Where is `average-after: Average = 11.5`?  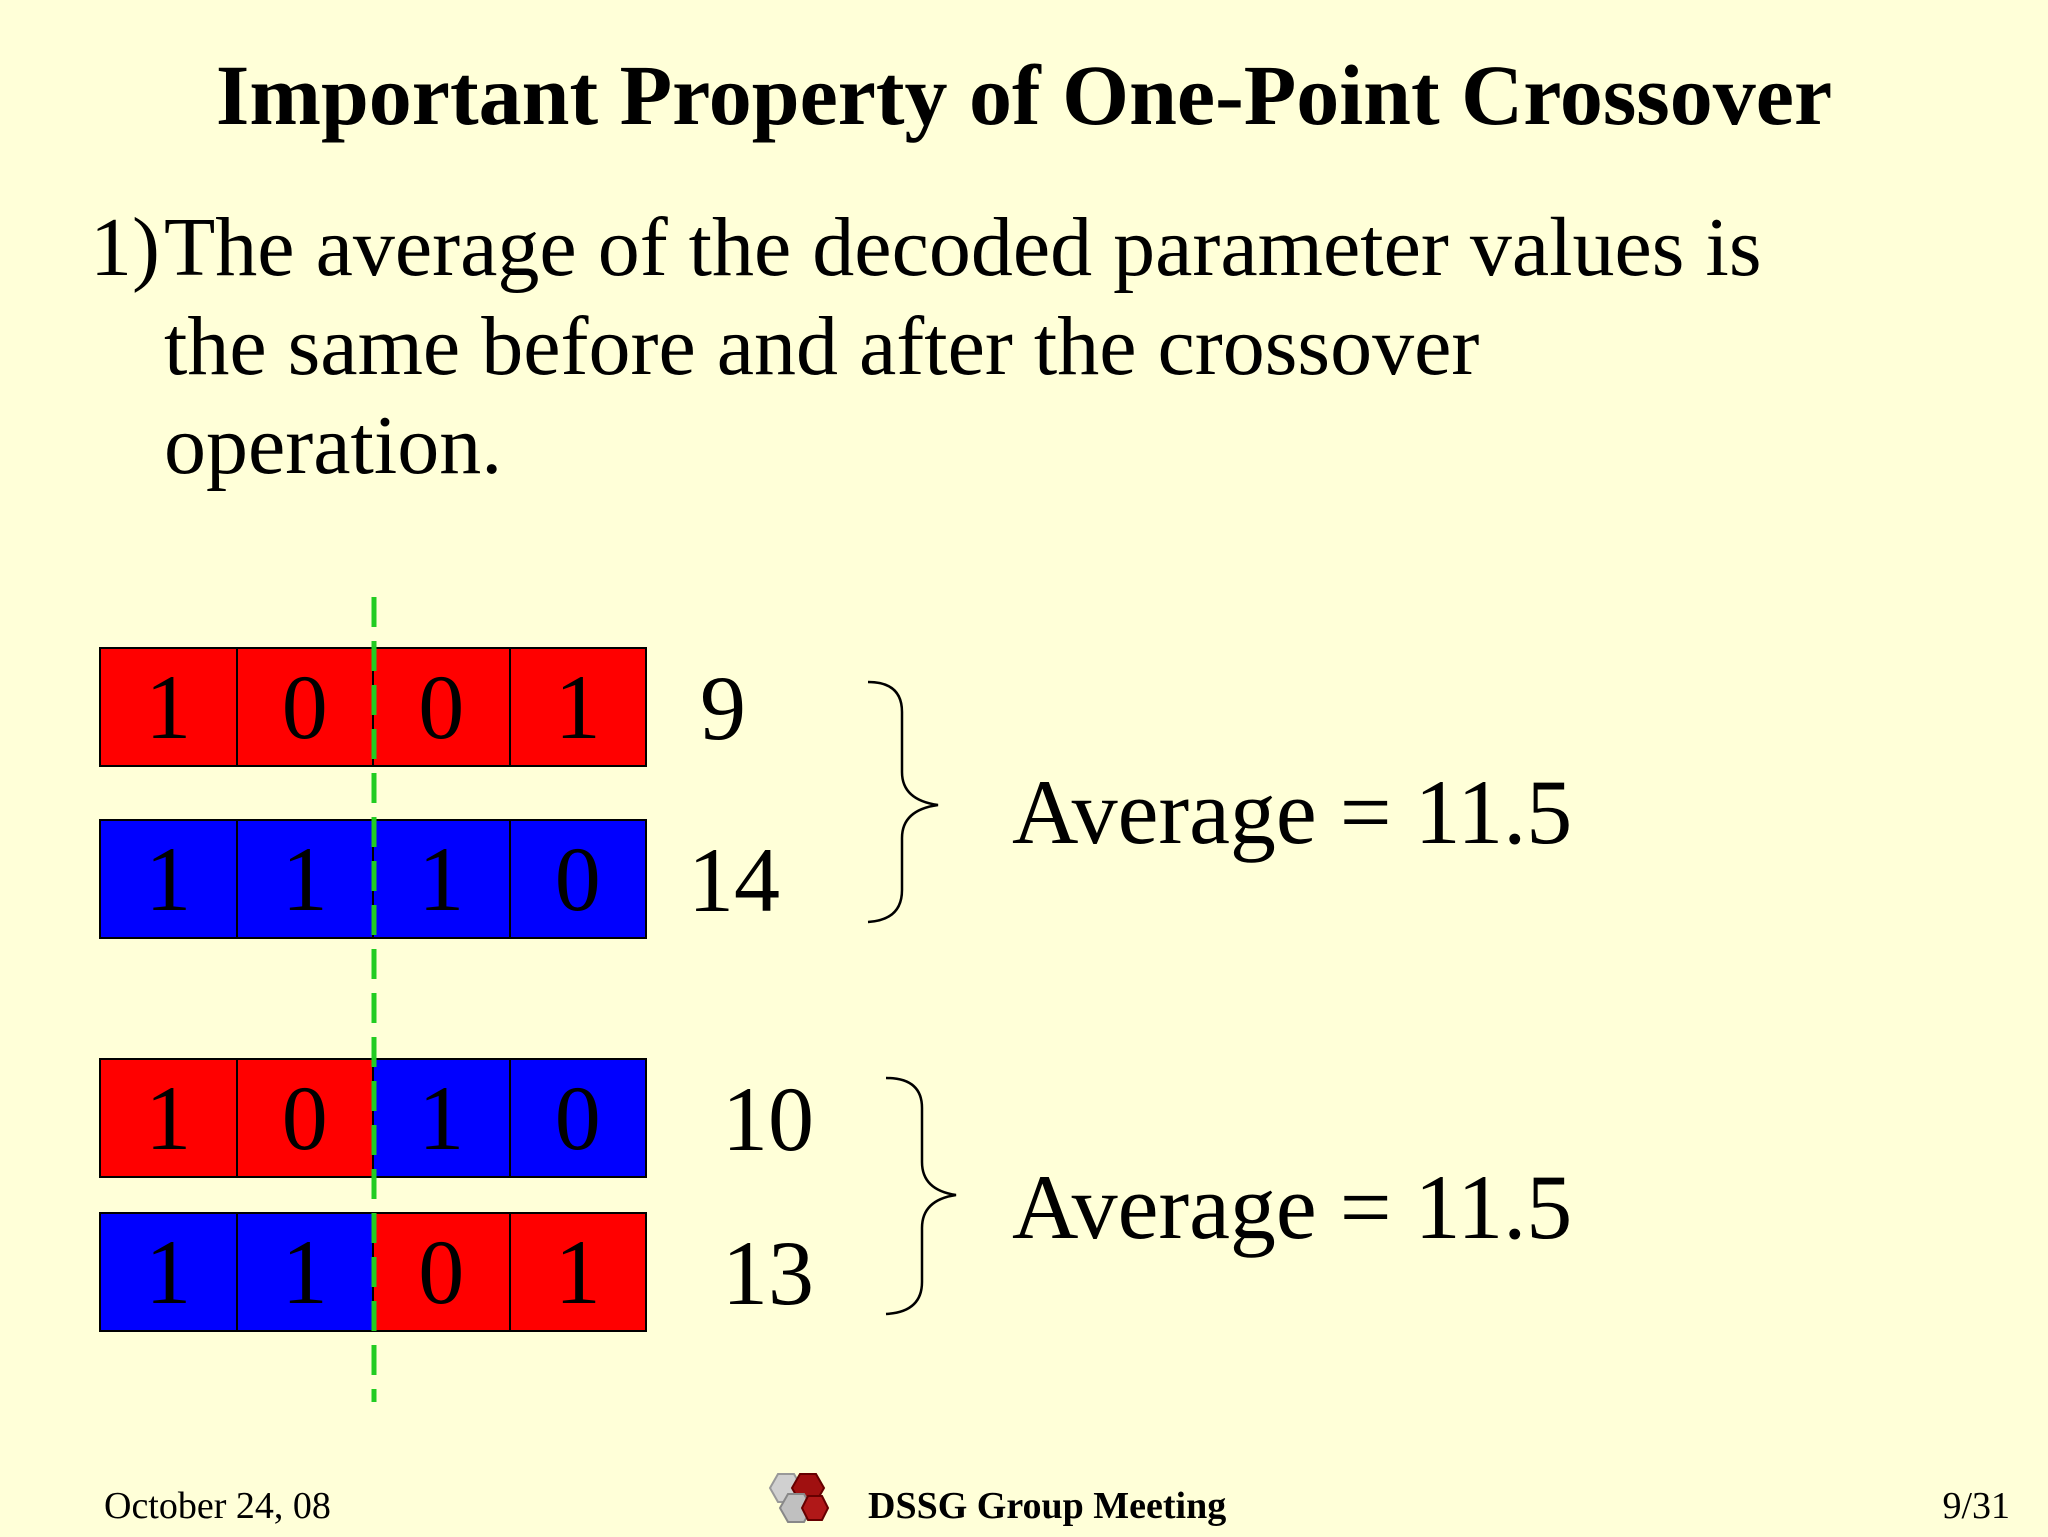 average-after: Average = 11.5 is located at coordinates (1292, 1207).